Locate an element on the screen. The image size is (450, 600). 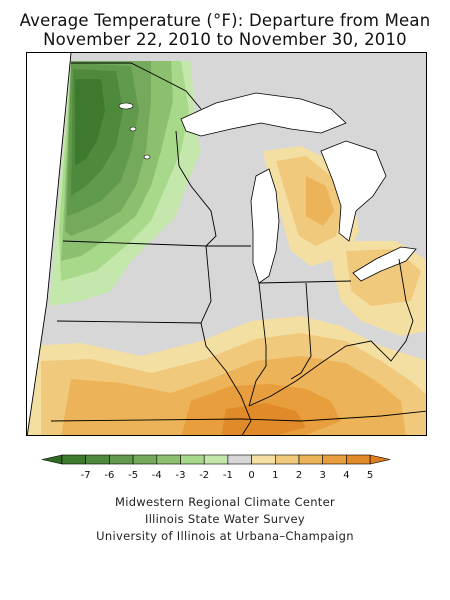
legend-label: 1 is located at coordinates (275, 475).